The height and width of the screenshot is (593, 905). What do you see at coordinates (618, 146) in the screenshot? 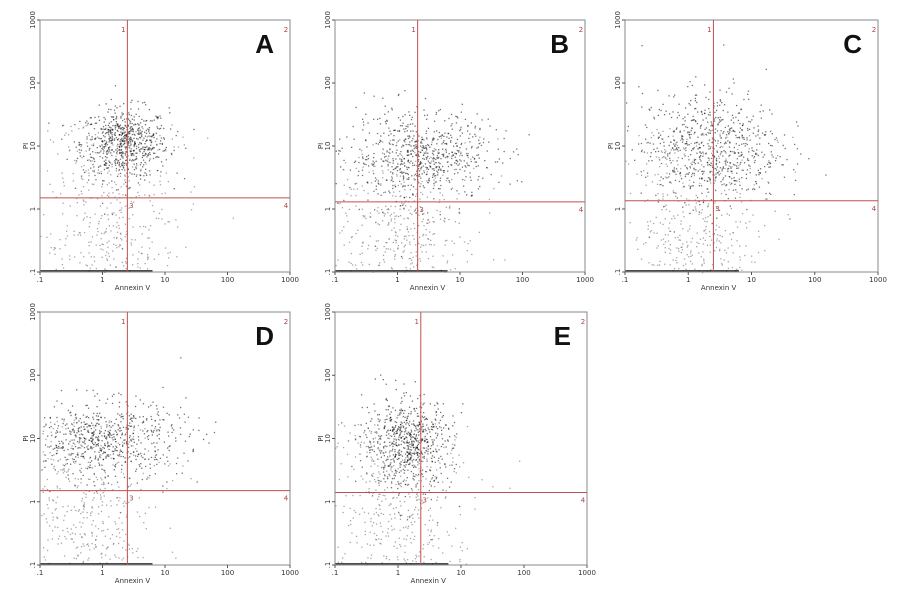
I see `y-tick-label: 10` at bounding box center [618, 146].